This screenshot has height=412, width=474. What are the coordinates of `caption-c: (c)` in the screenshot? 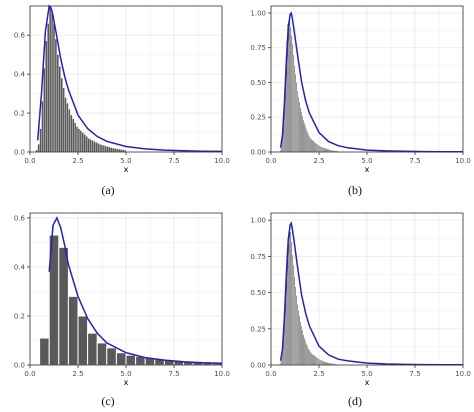 It's located at (108, 401).